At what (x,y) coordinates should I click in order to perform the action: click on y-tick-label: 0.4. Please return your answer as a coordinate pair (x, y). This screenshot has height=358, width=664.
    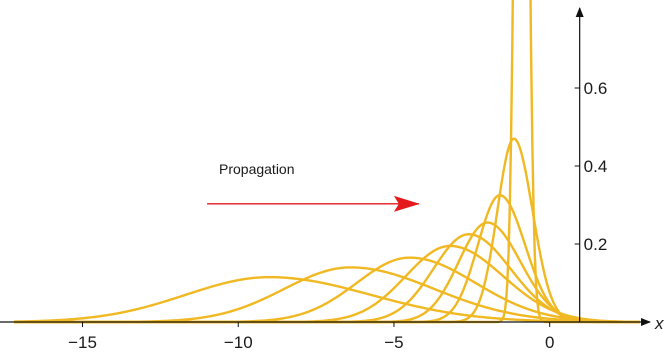
    Looking at the image, I should click on (596, 166).